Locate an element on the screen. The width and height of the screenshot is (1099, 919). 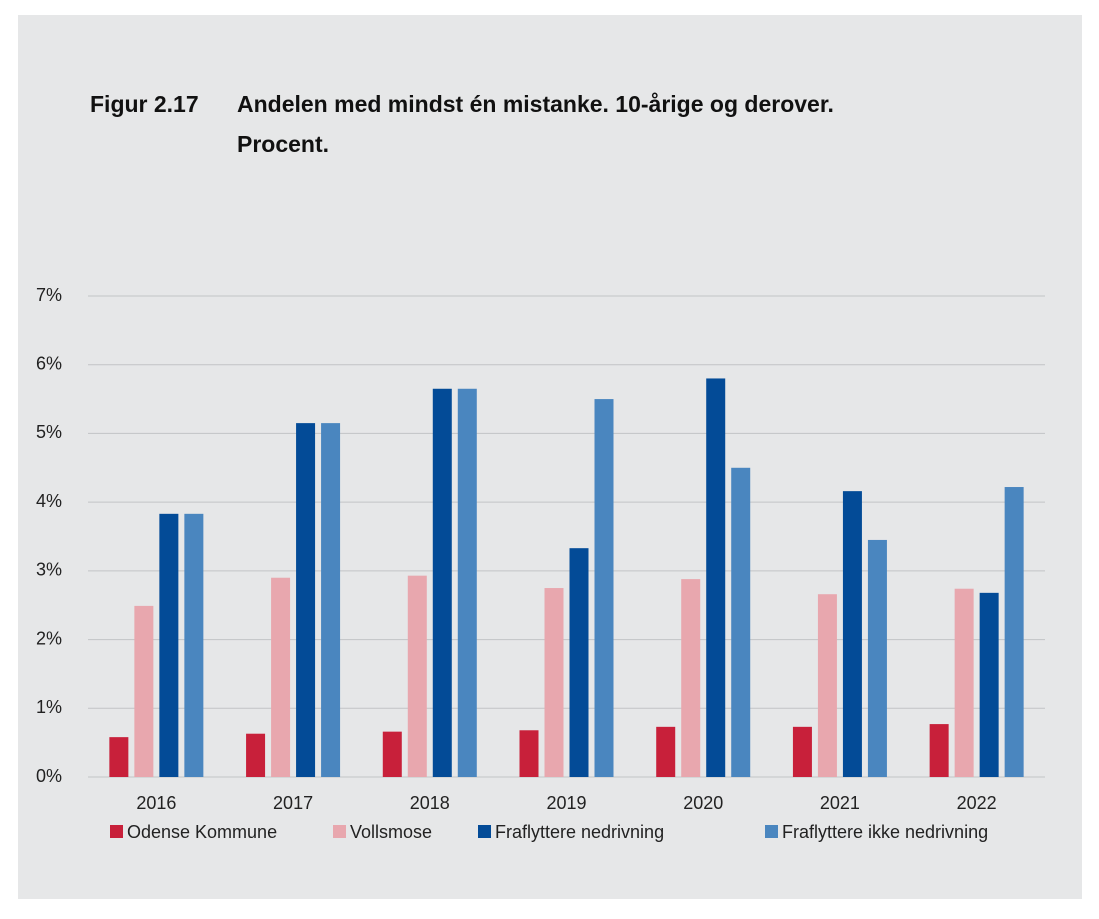
y-tick-label: 0% is located at coordinates (49, 776).